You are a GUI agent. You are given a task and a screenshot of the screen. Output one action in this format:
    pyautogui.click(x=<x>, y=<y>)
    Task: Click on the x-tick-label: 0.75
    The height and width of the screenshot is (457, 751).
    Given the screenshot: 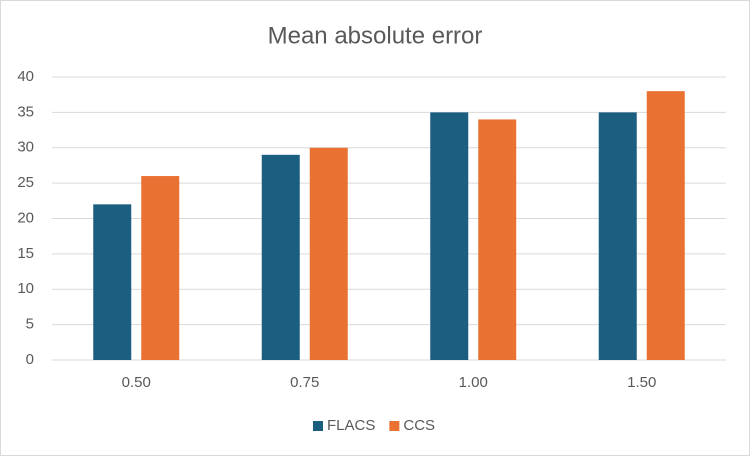 What is the action you would take?
    pyautogui.click(x=304, y=382)
    